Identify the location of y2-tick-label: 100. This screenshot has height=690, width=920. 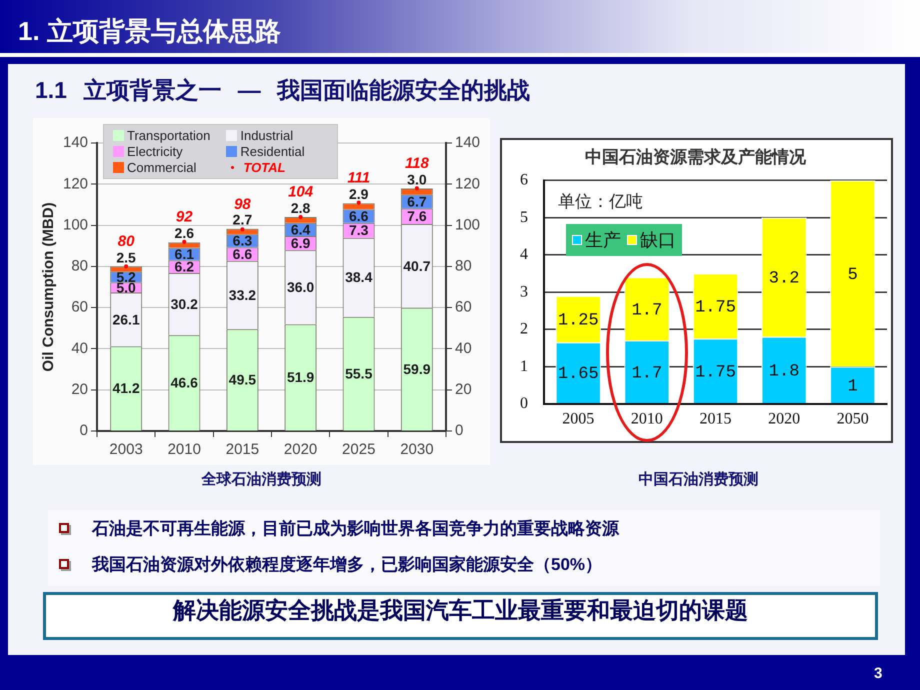
(467, 225).